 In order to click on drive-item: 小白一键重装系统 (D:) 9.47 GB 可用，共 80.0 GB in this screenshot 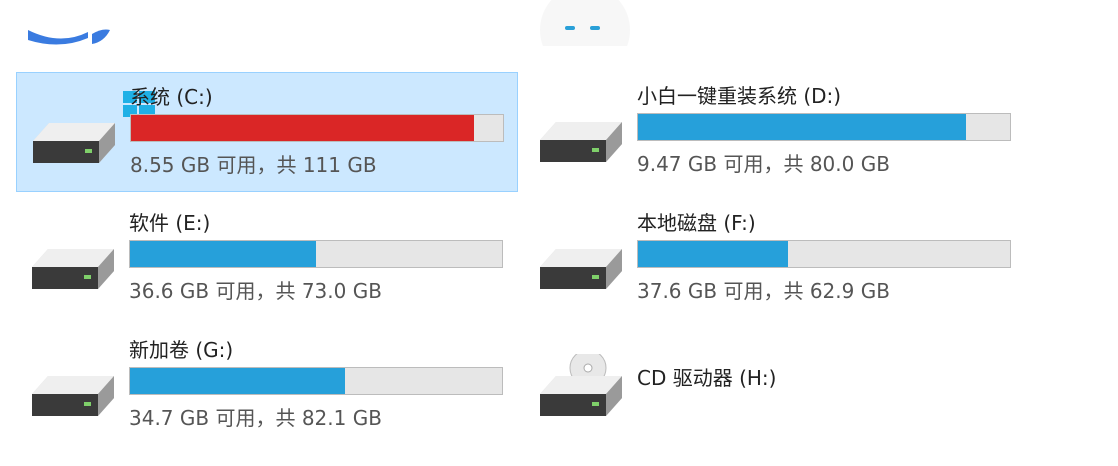, I will do `click(774, 131)`.